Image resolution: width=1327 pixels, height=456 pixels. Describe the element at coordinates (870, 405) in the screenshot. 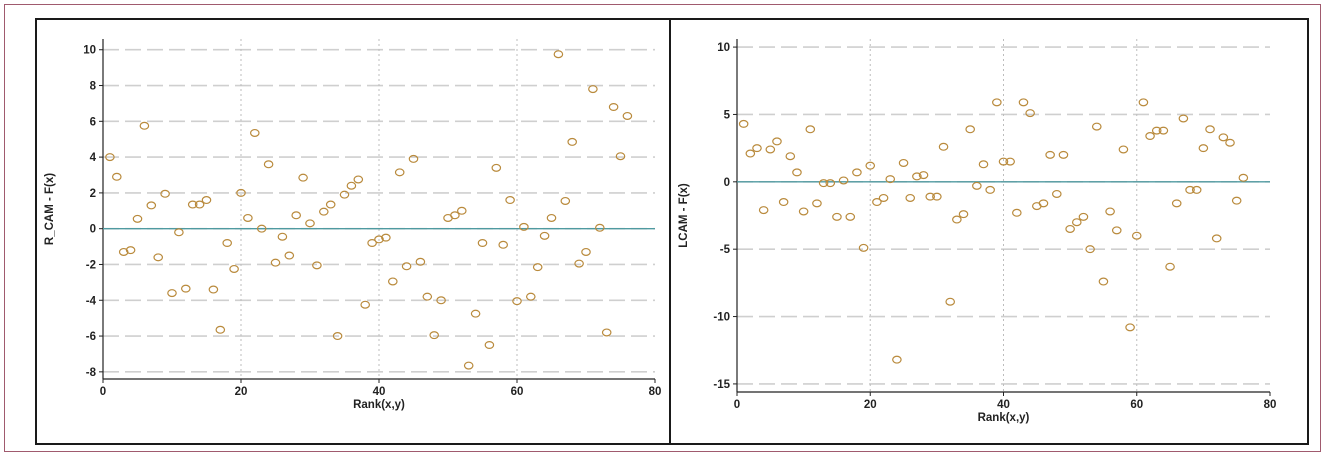

I see `lcam-x-tick-label: 20` at that location.